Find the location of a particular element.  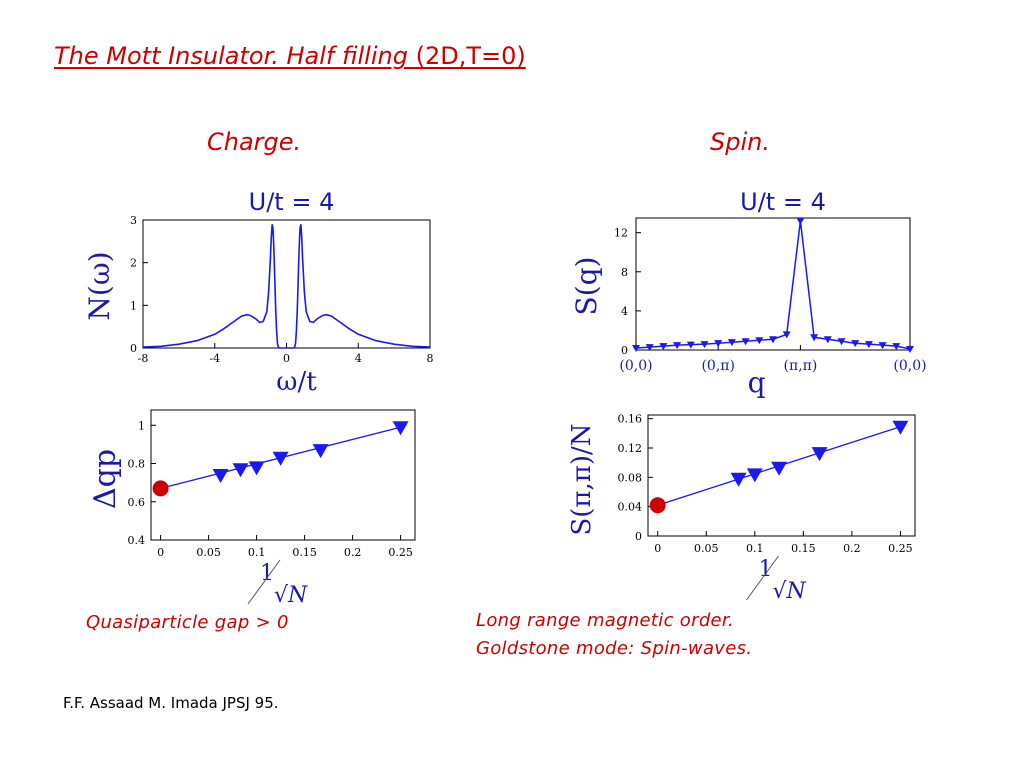

mag-ytick-label: 0.12 is located at coordinates (630, 448).